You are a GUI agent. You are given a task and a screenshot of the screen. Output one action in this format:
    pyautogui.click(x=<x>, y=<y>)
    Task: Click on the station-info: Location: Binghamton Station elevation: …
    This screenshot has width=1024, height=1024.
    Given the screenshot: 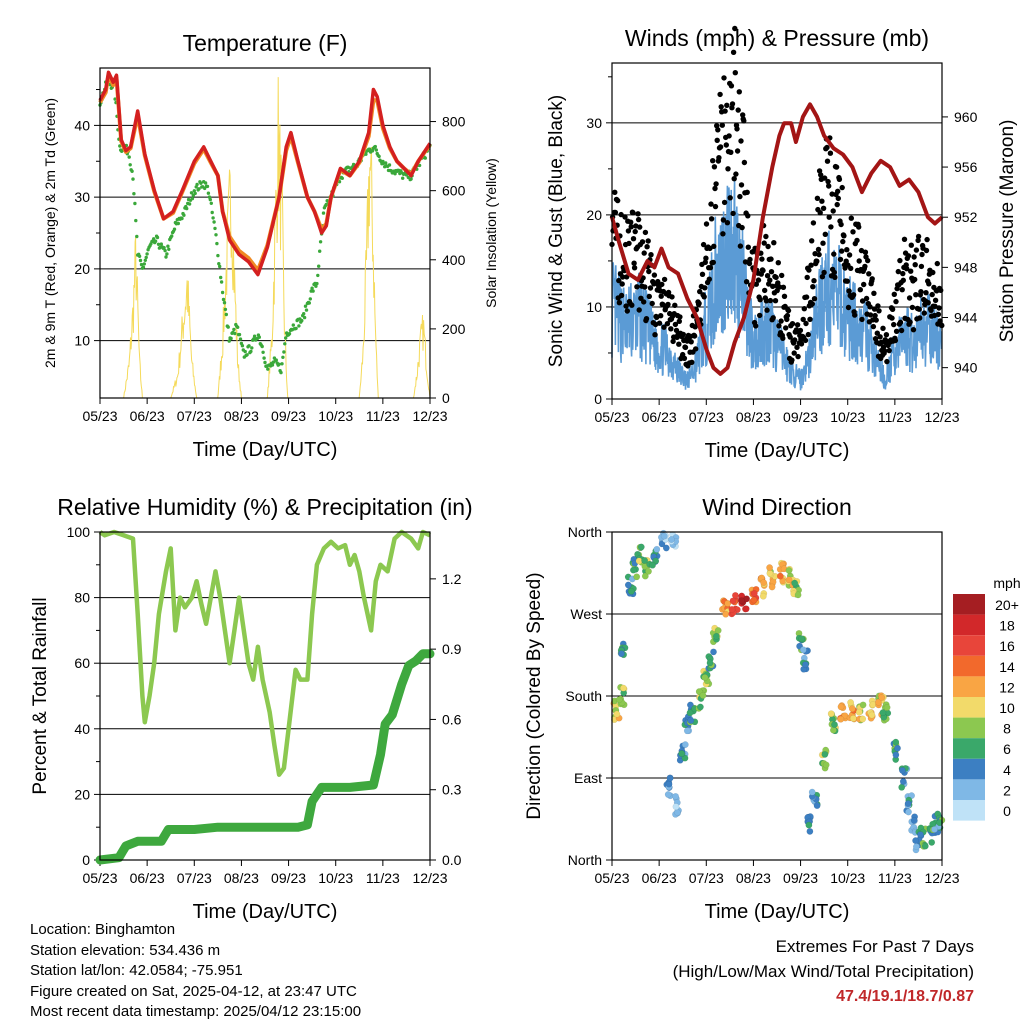 What is the action you would take?
    pyautogui.click(x=195, y=971)
    